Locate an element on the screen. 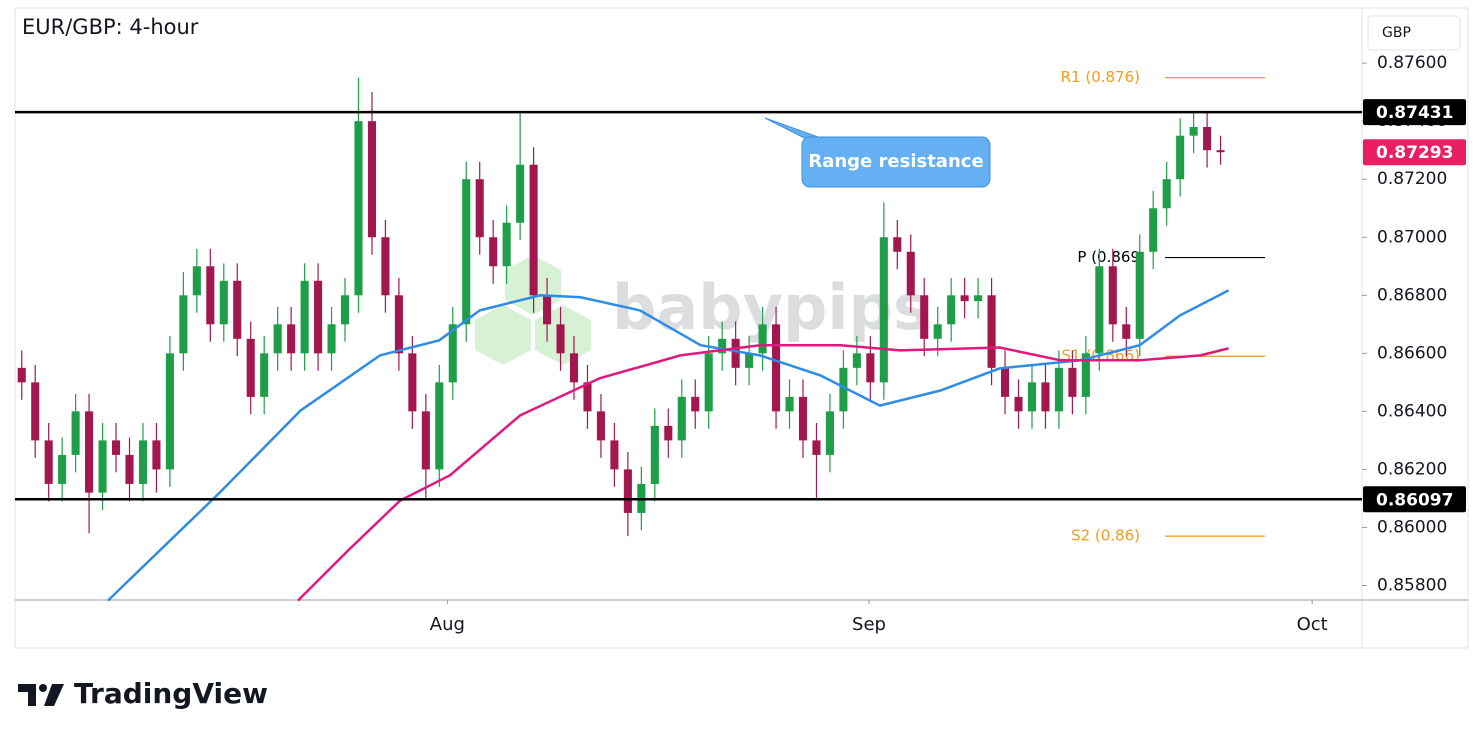  currency-box is located at coordinates (1414, 33).